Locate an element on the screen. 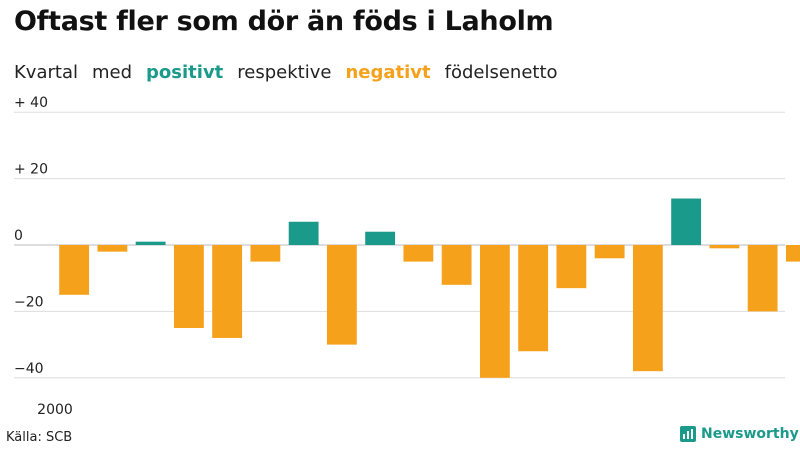 The image size is (800, 450). subtitle-word-with: med is located at coordinates (112, 72).